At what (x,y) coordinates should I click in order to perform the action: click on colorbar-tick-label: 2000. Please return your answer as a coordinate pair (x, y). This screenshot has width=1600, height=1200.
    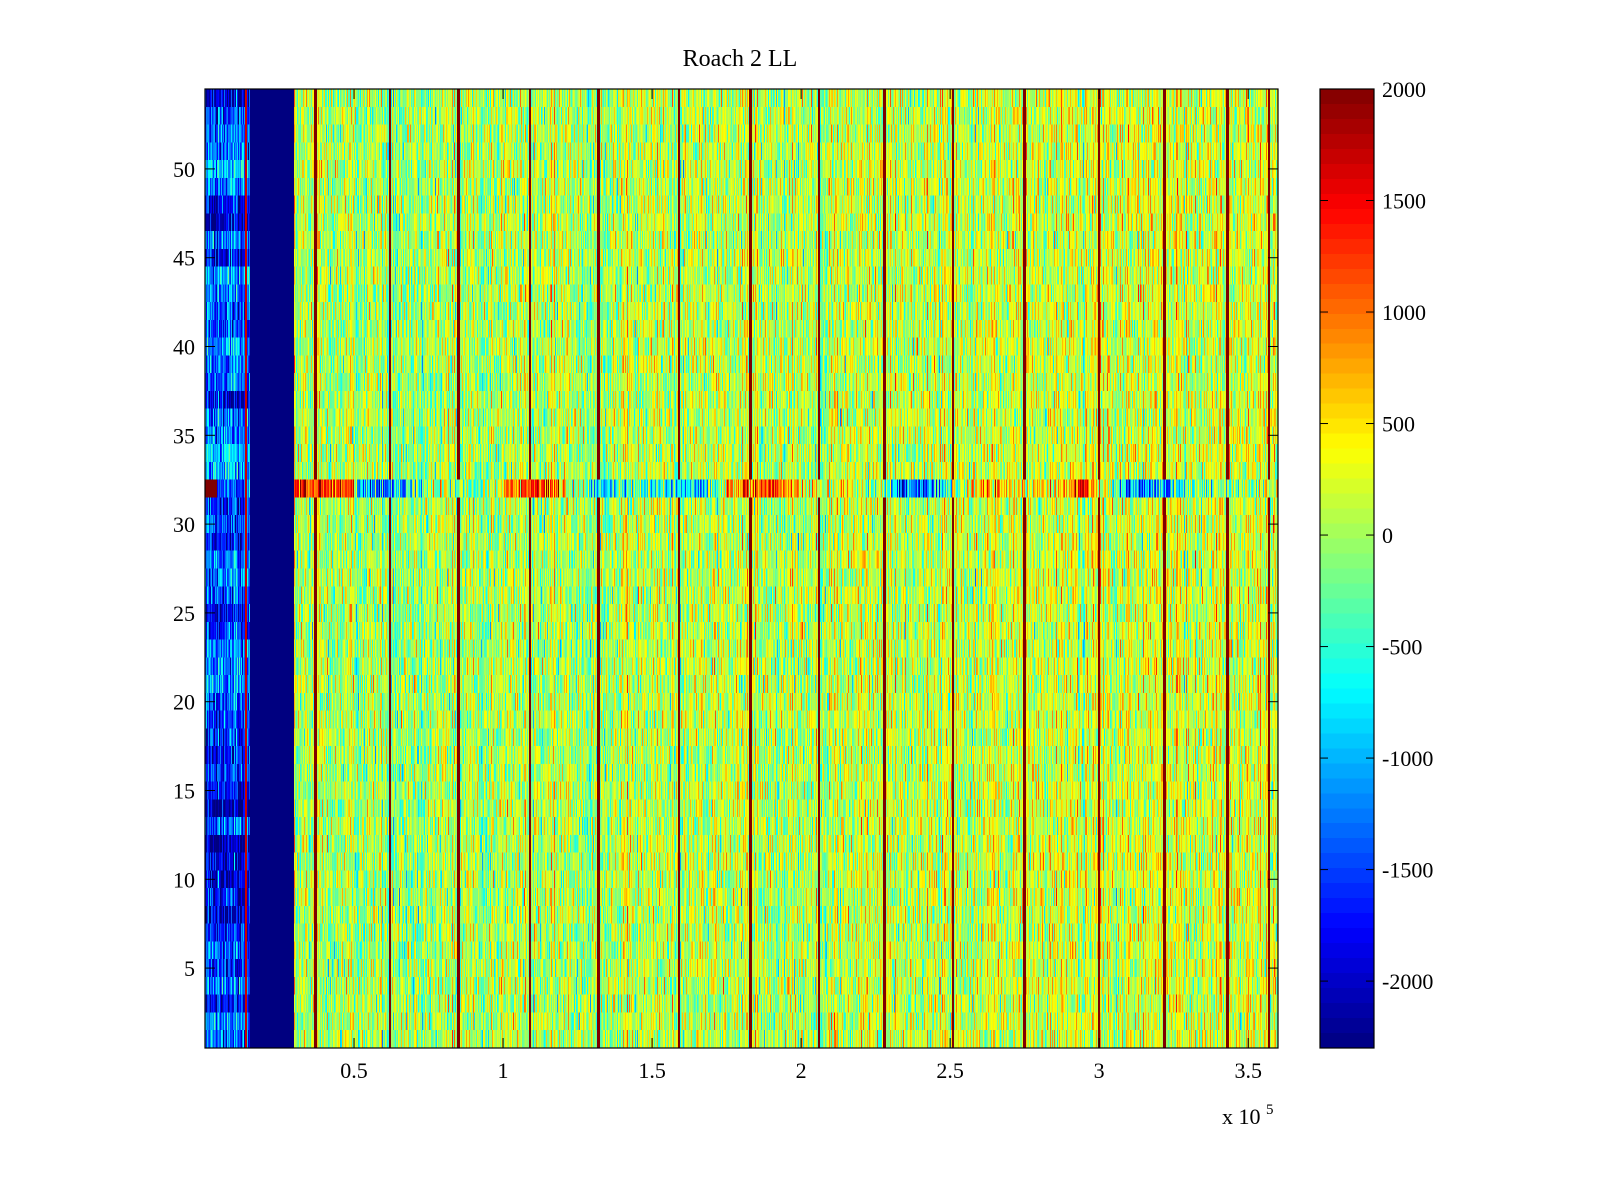
    Looking at the image, I should click on (1404, 89).